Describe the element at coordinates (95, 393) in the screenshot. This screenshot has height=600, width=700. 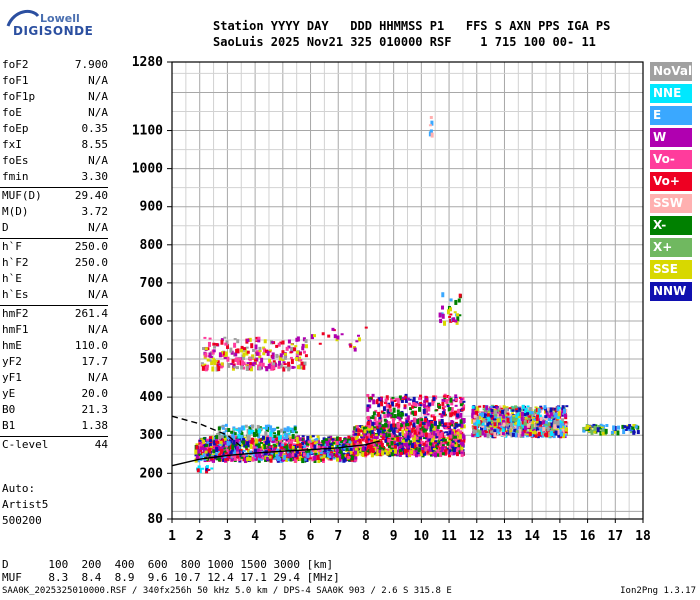
I see `param-value: 20.0` at that location.